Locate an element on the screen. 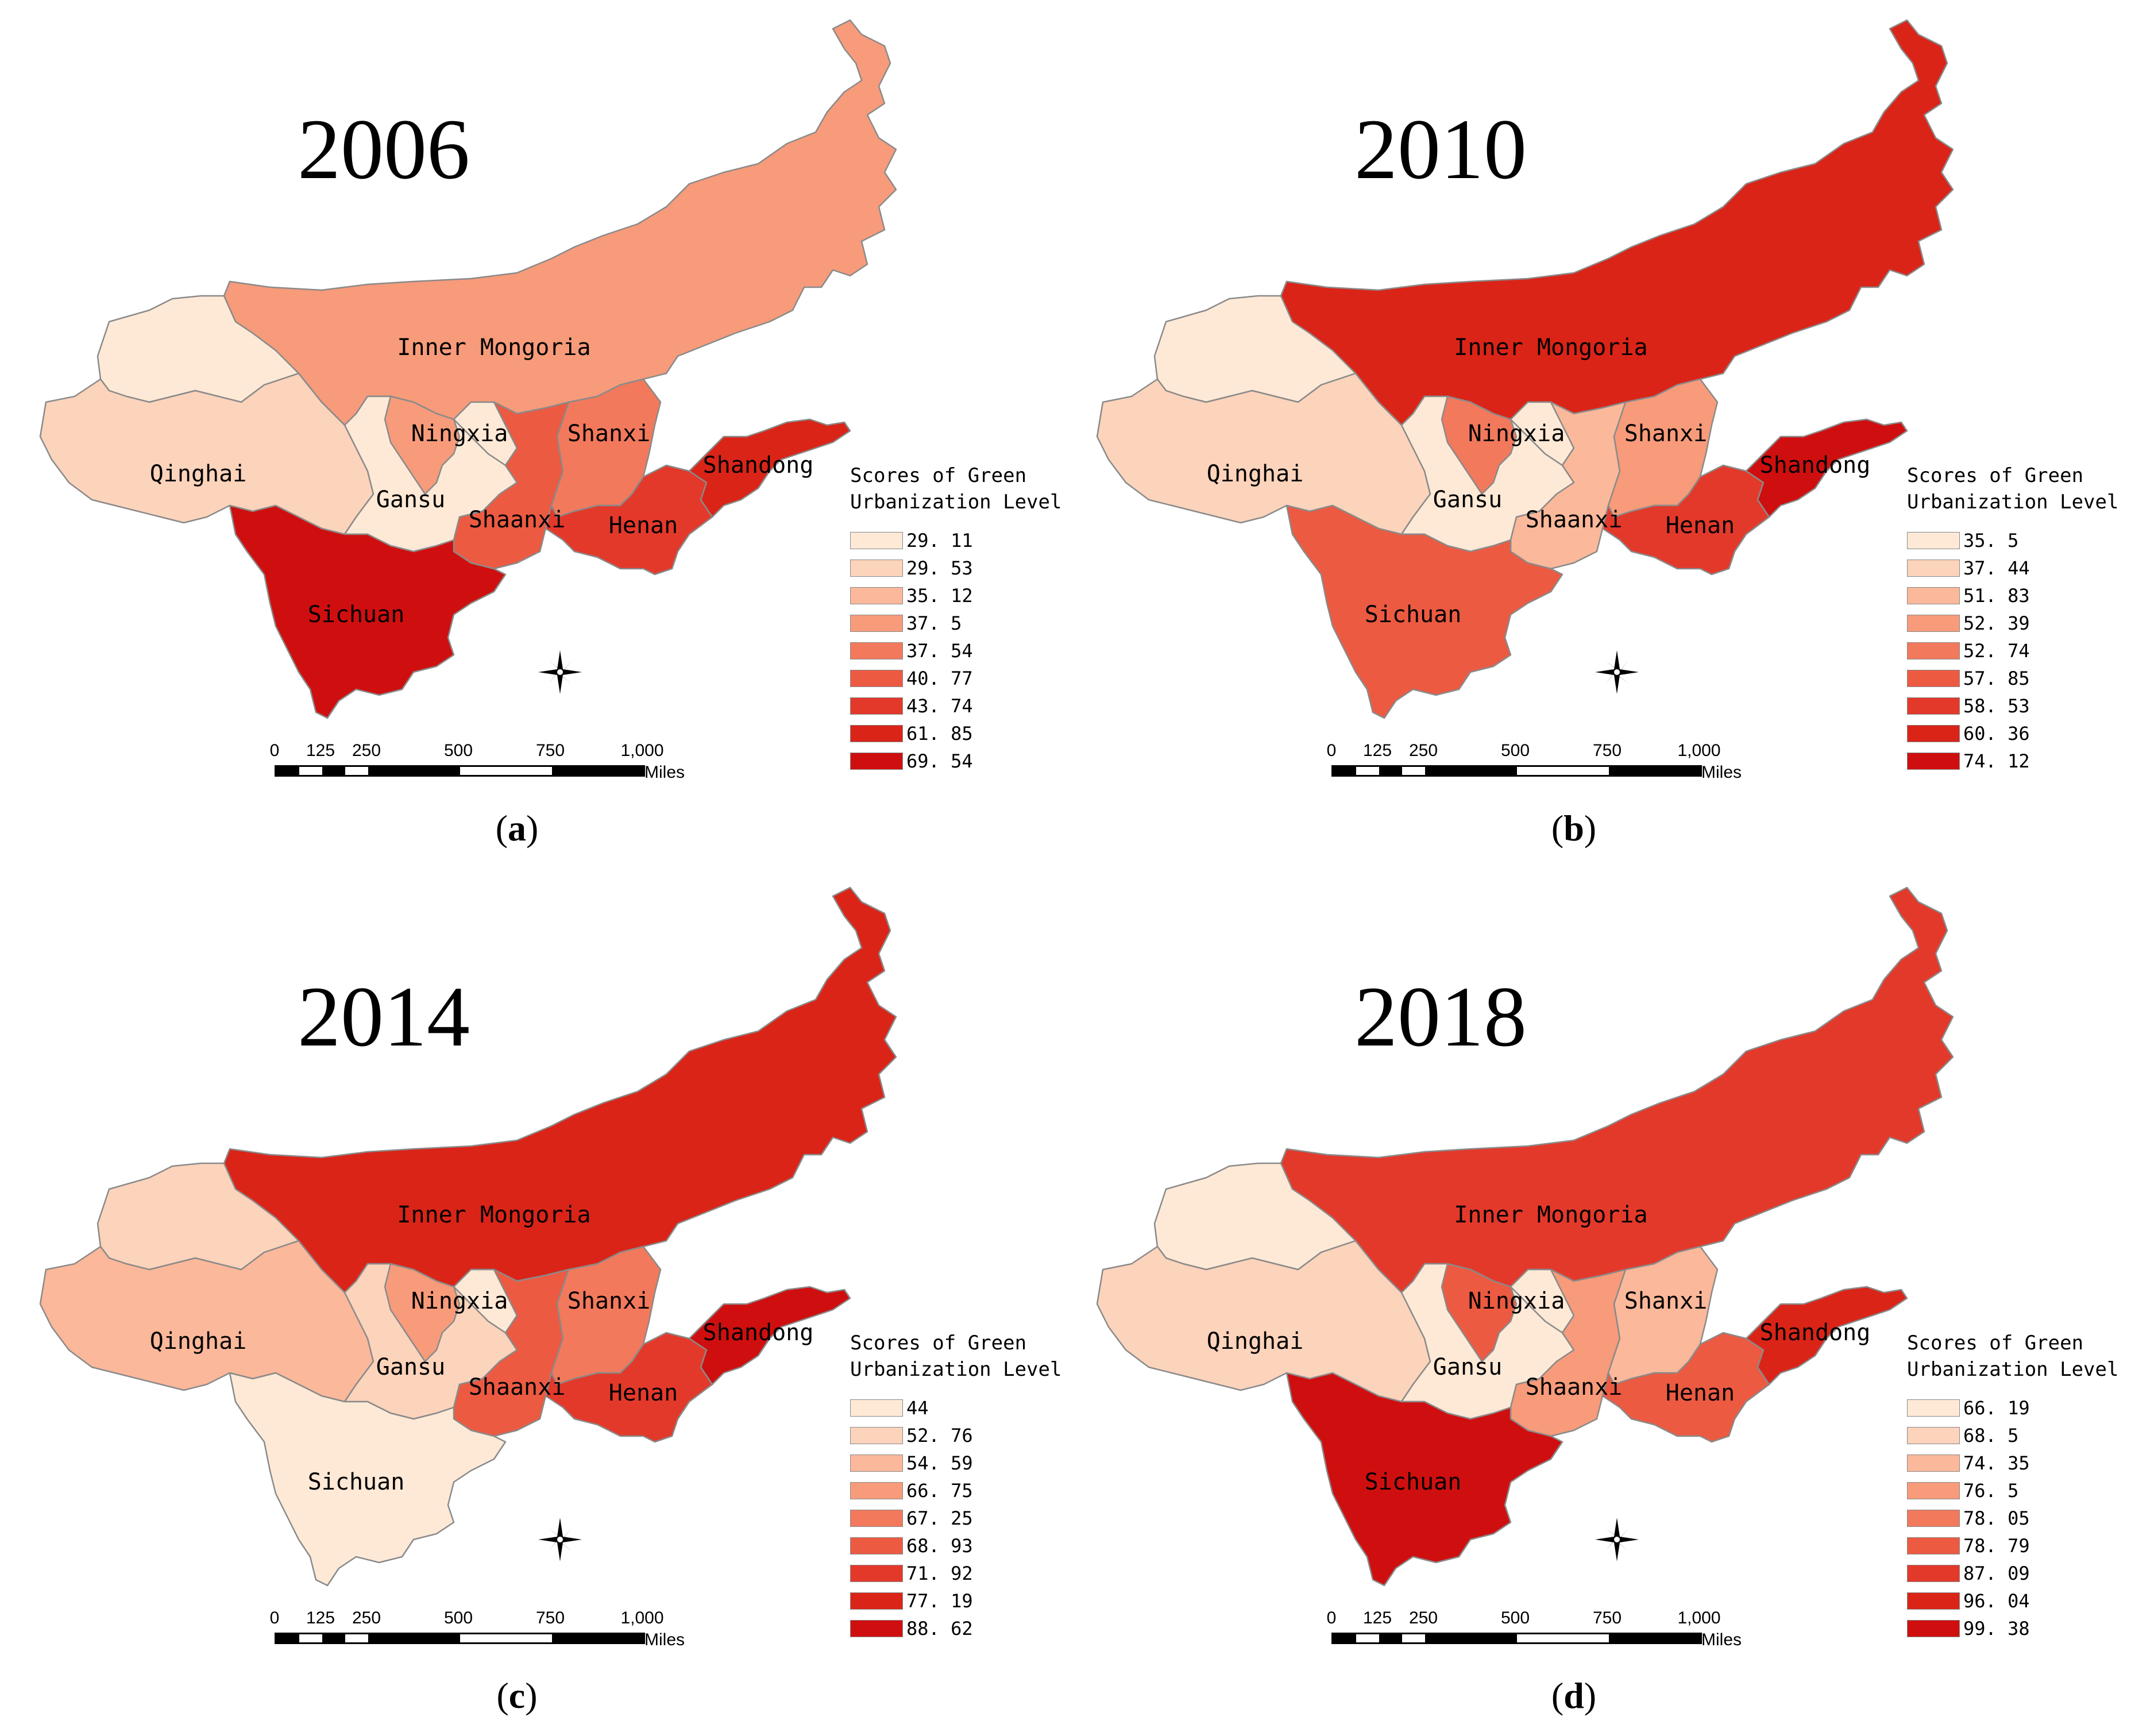  legend-item: 99. 38 is located at coordinates (2013, 1628).